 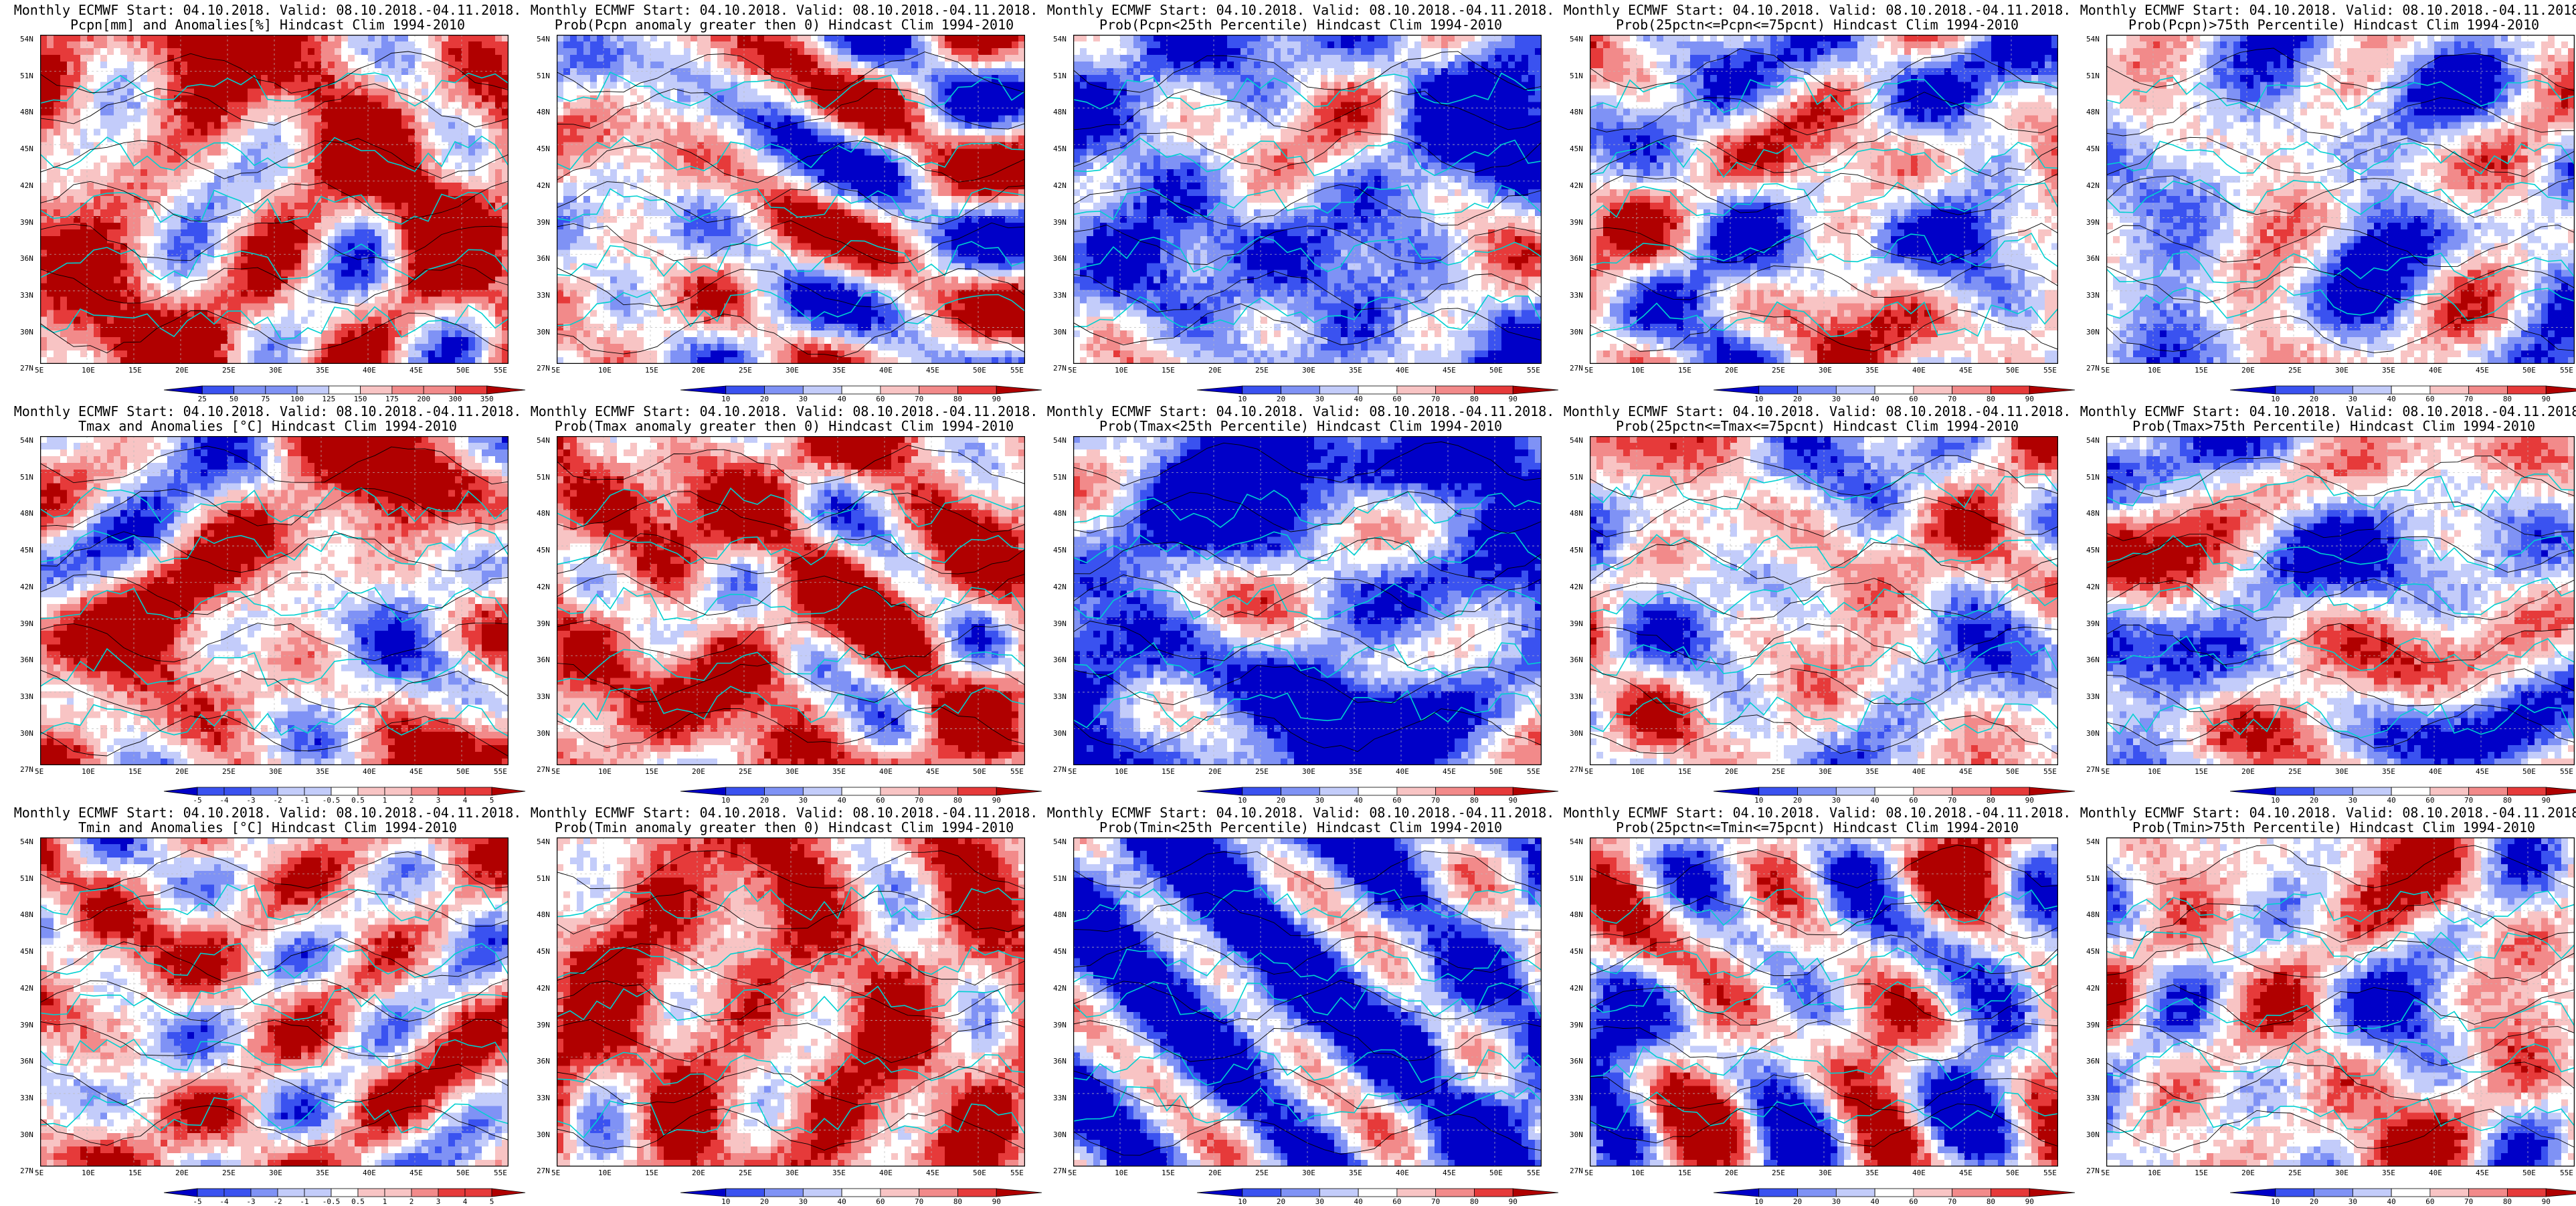 I want to click on colorbar-label: 20, so click(x=2314, y=1201).